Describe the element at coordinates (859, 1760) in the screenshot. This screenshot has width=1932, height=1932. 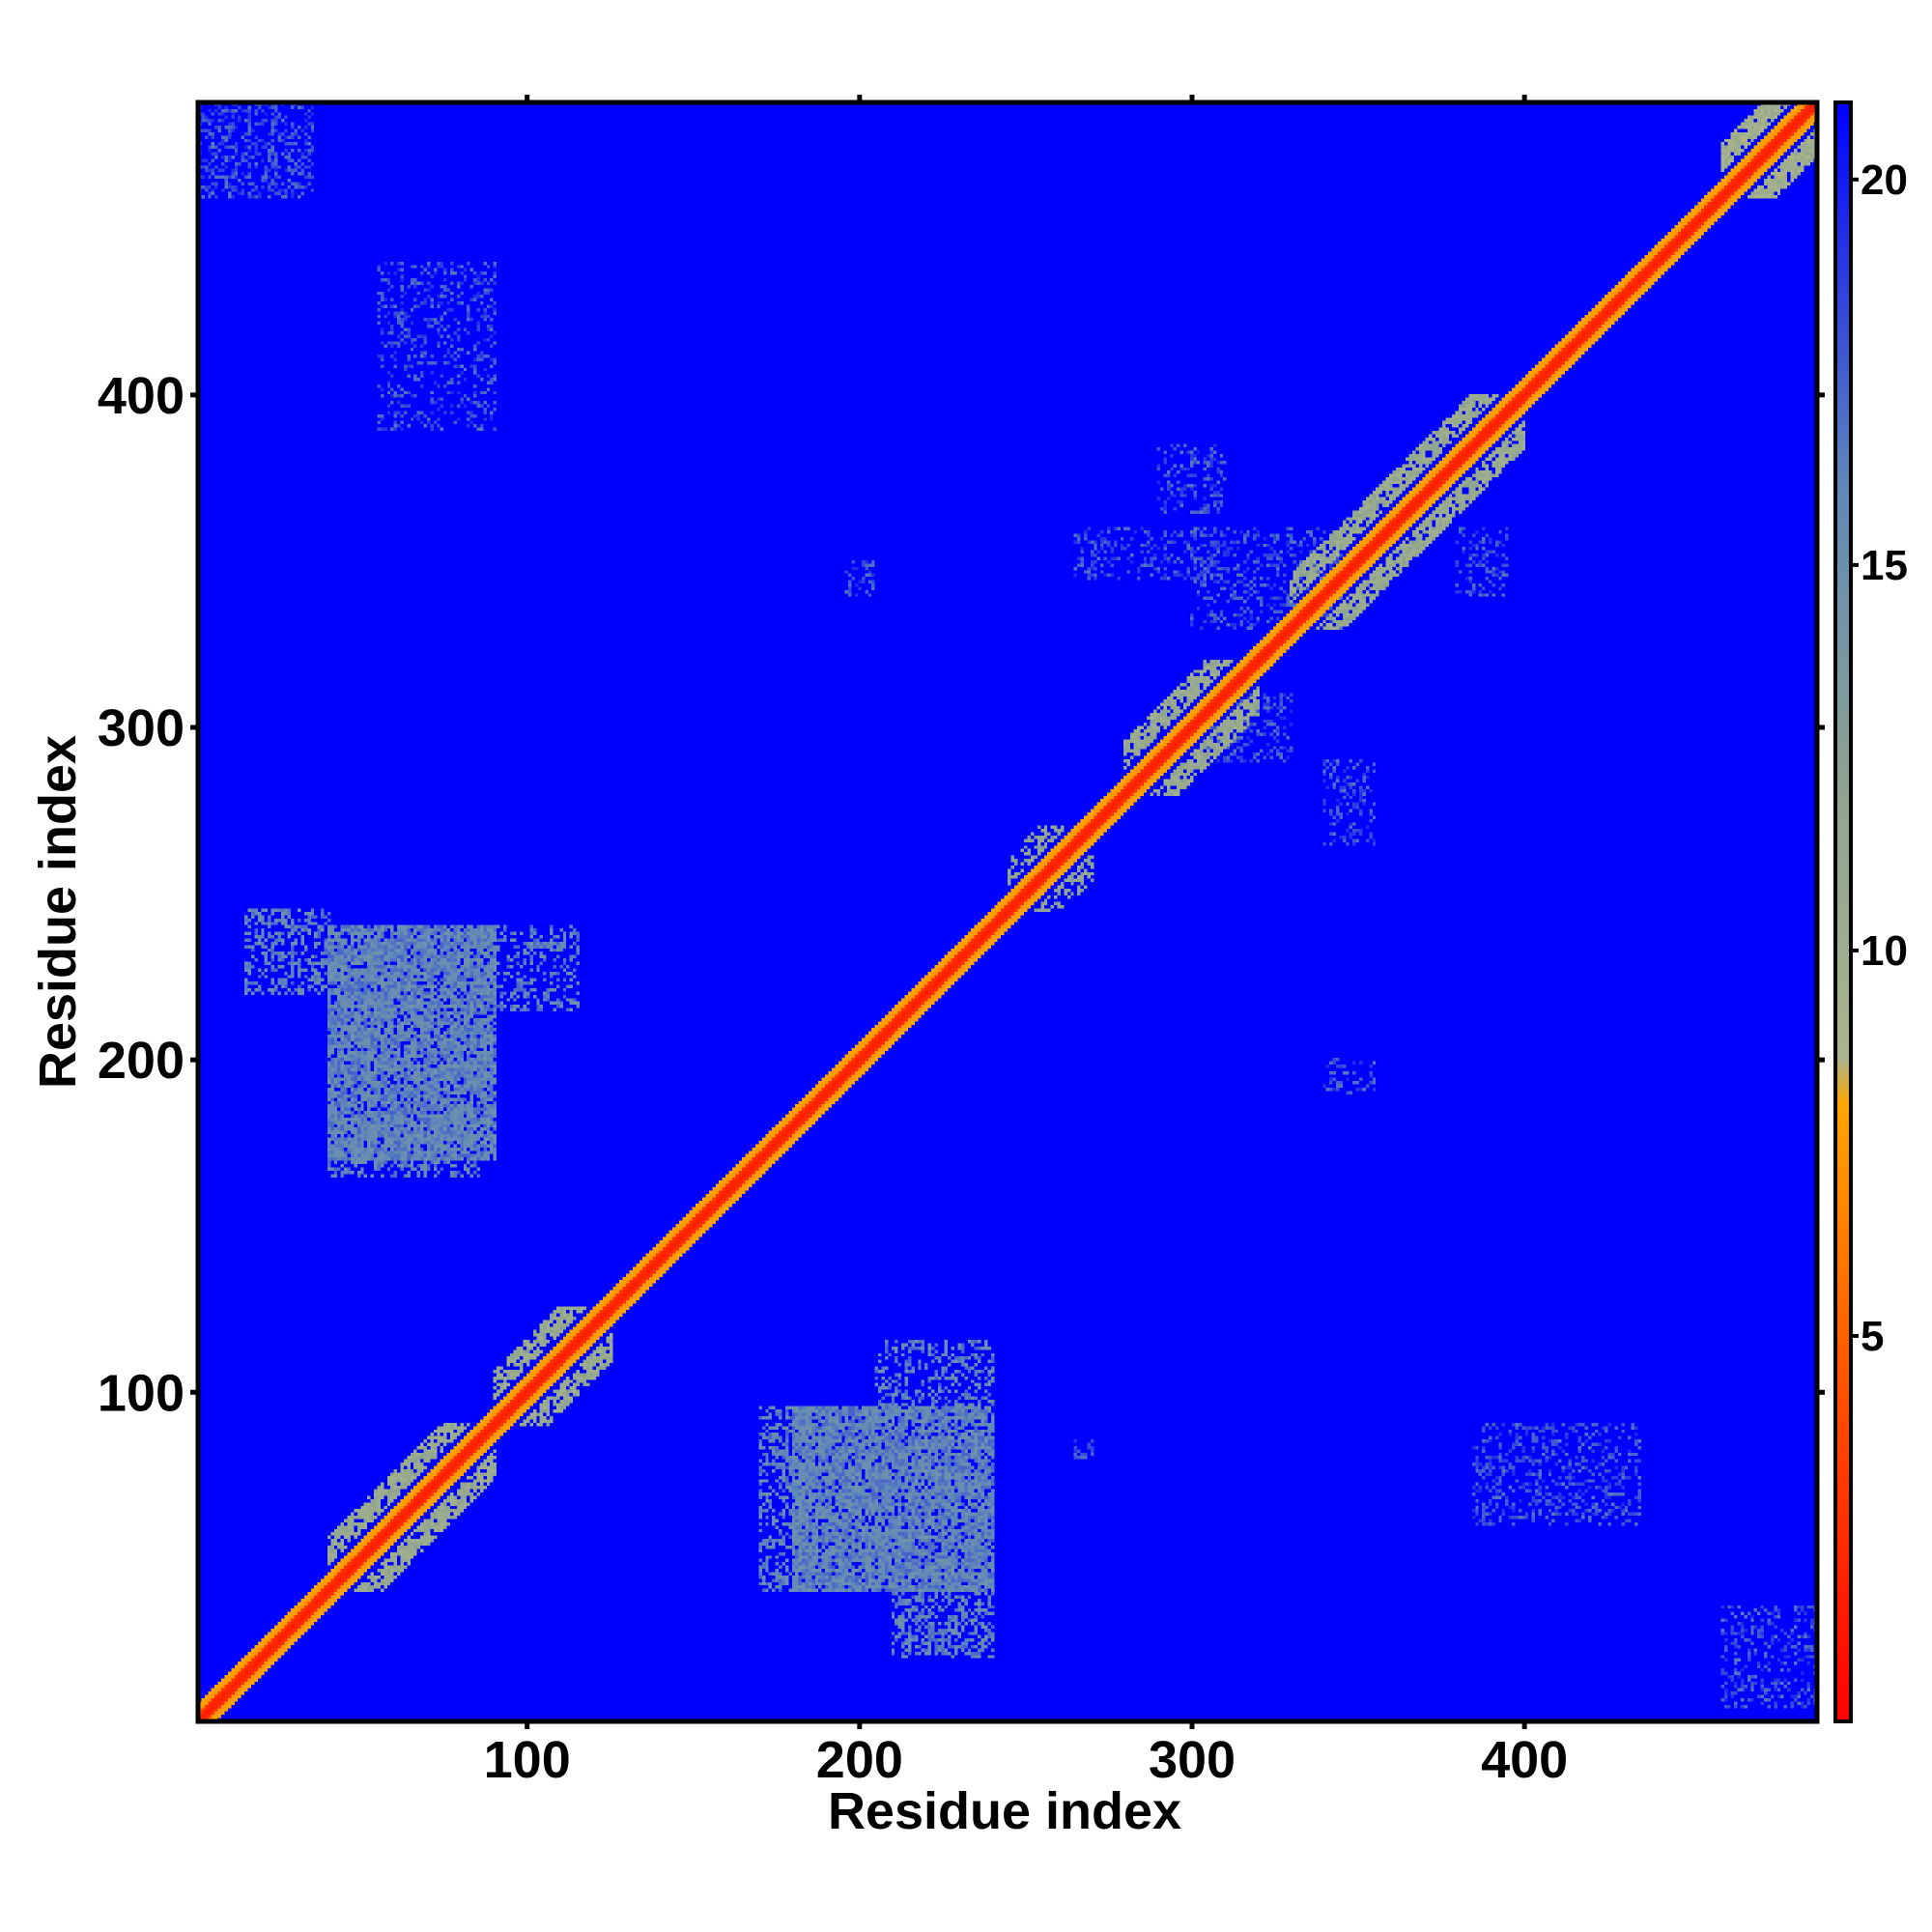
I see `x-tick-label: 200` at that location.